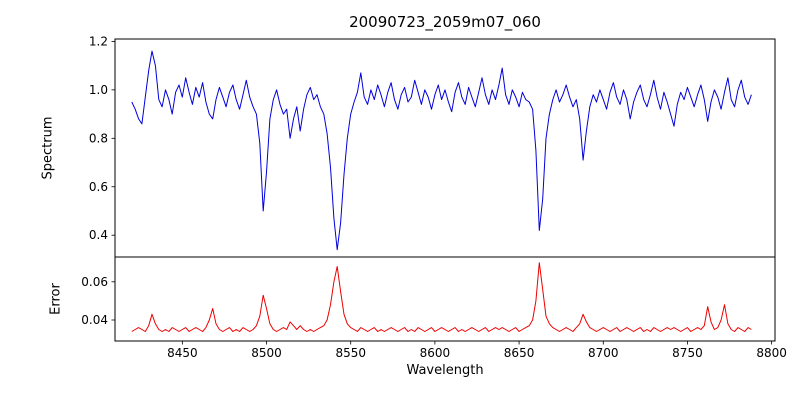 Image resolution: width=800 pixels, height=400 pixels. What do you see at coordinates (771, 353) in the screenshot?
I see `x-tick-label: 8800` at bounding box center [771, 353].